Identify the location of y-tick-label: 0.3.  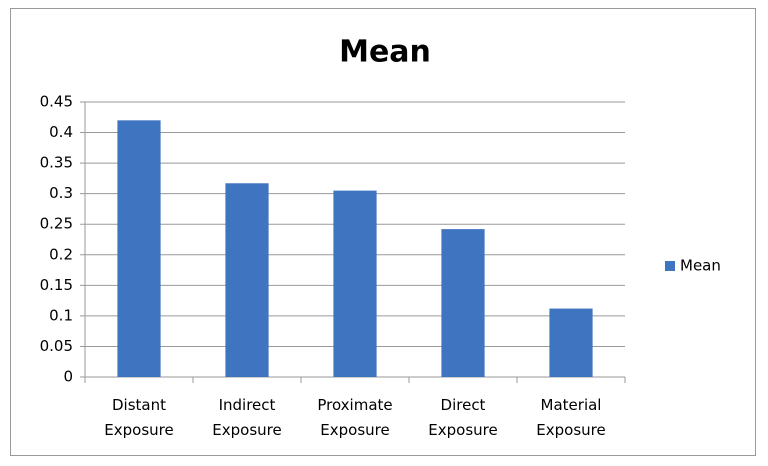
(61, 193).